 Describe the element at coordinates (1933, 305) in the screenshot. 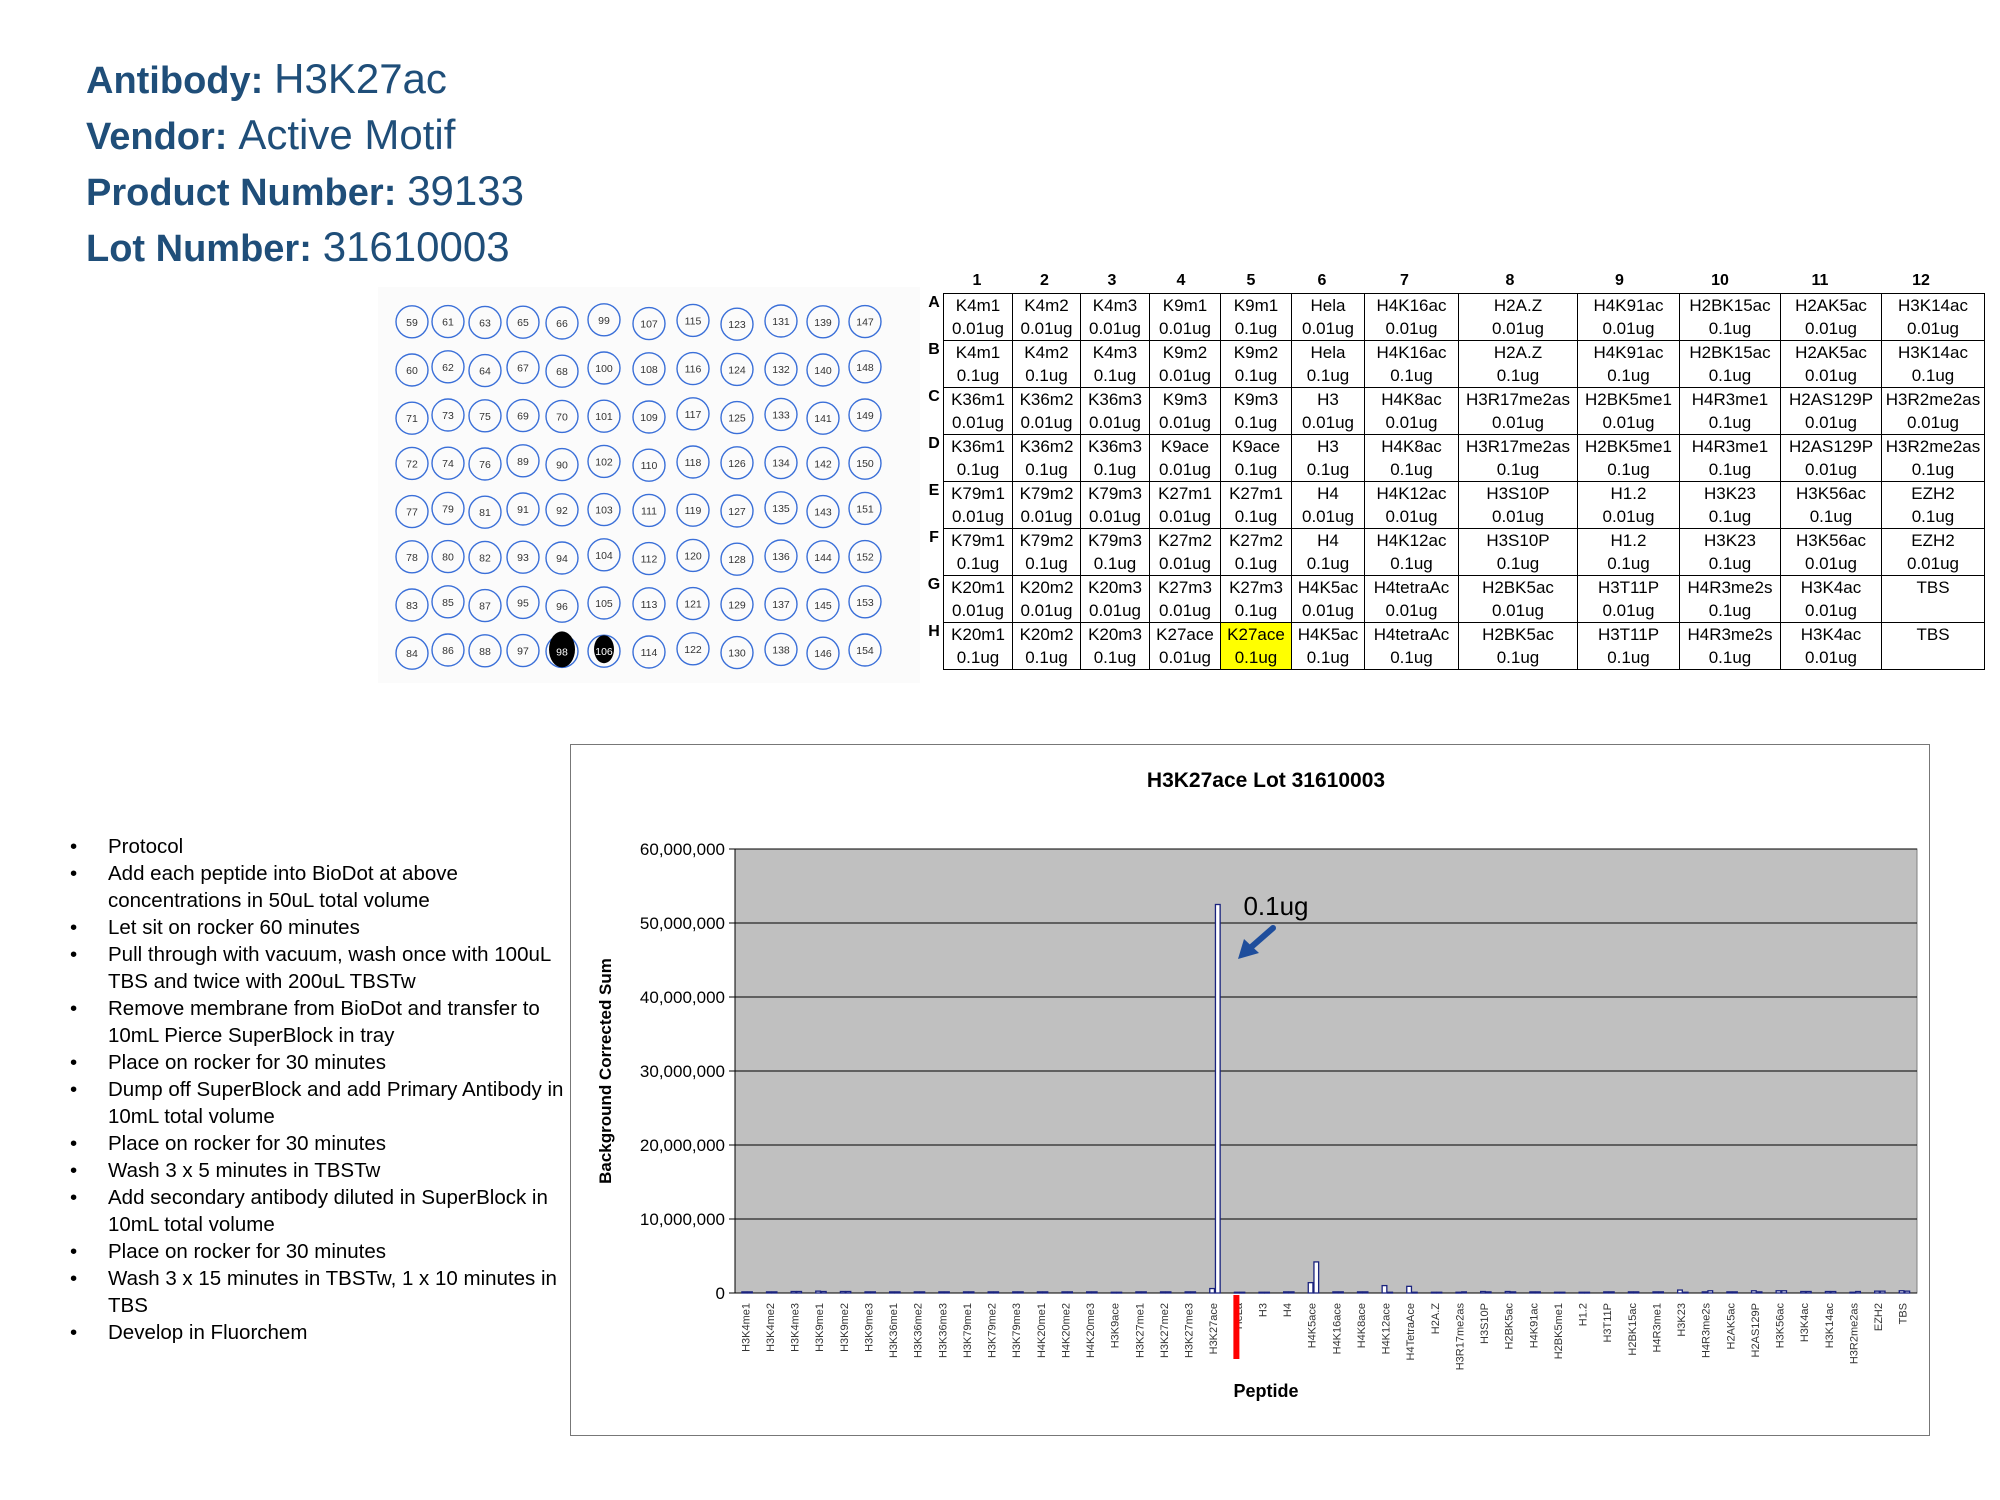

I see `plate-cell-peptide: H3K14ac` at that location.